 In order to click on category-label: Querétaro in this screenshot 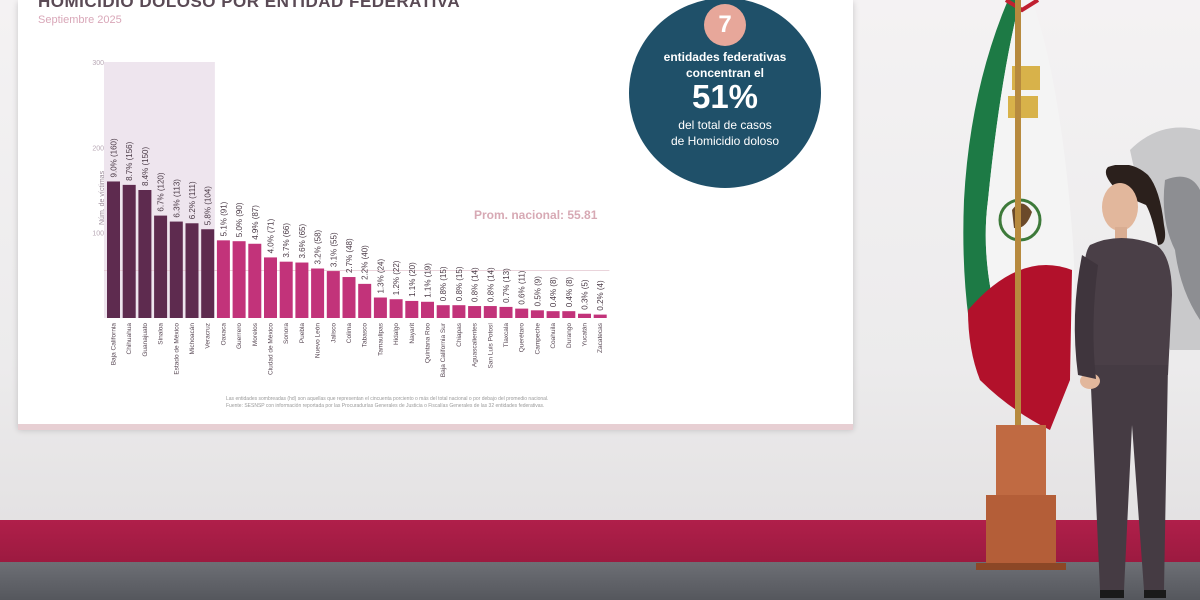, I will do `click(522, 338)`.